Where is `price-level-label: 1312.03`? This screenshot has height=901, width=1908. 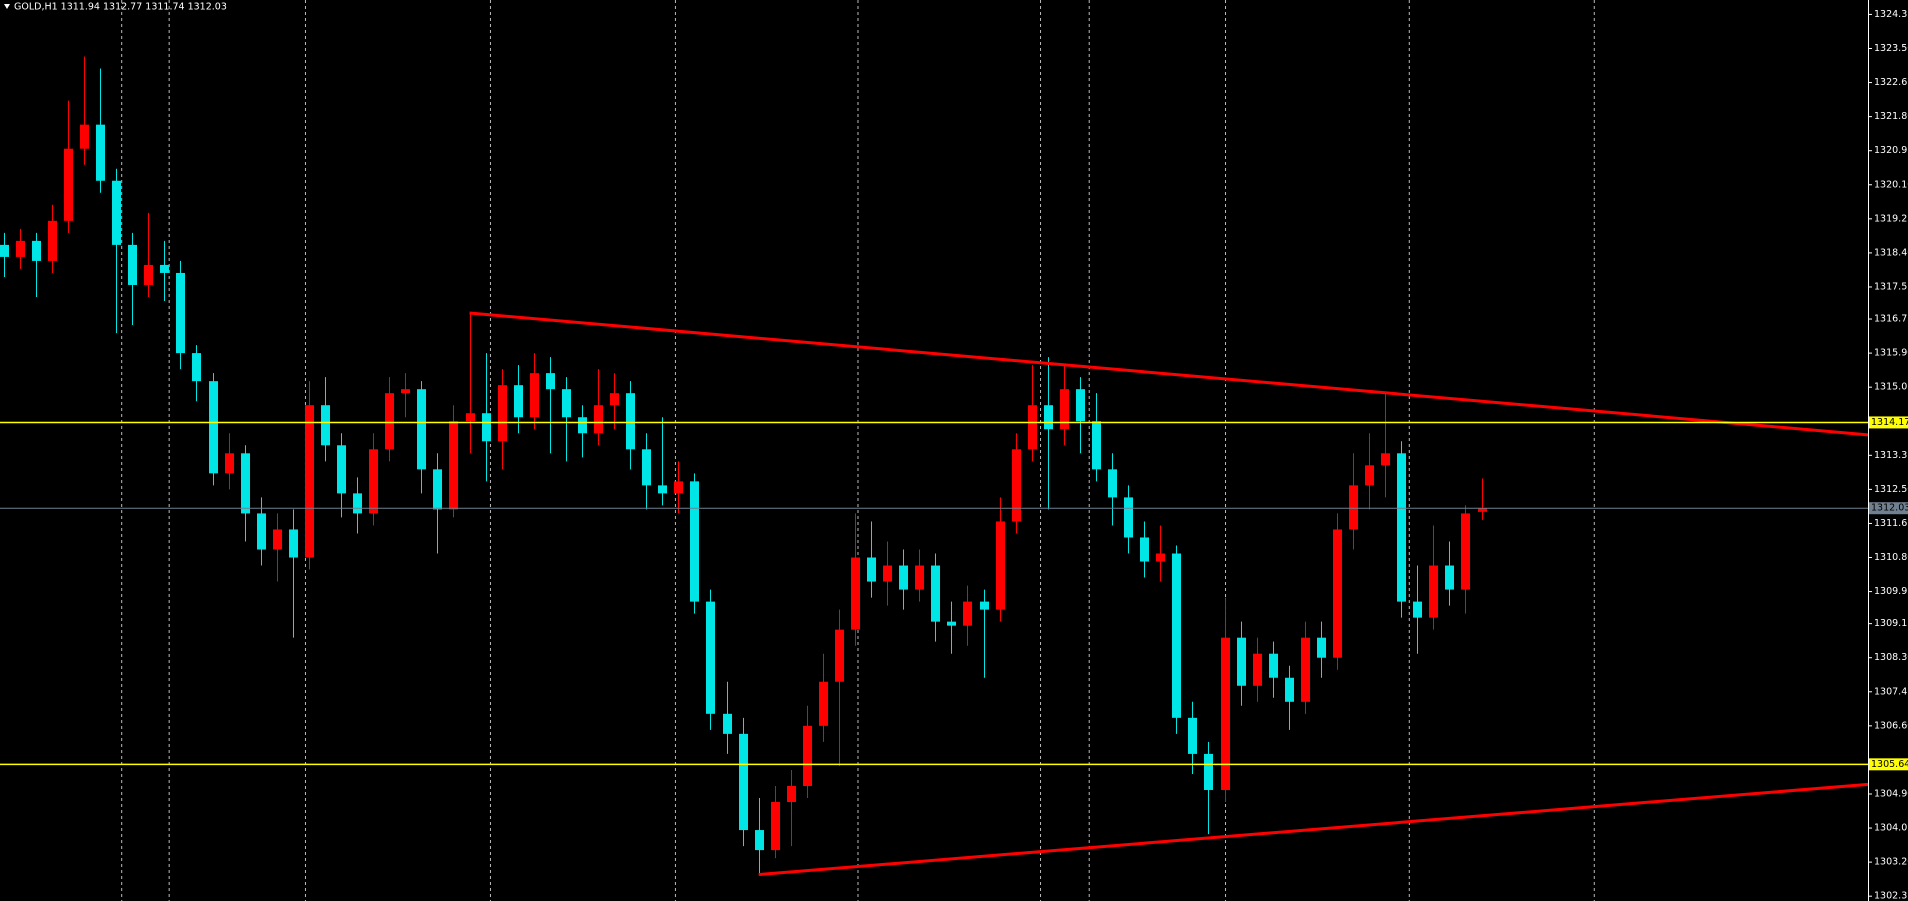
price-level-label: 1312.03 is located at coordinates (1889, 508).